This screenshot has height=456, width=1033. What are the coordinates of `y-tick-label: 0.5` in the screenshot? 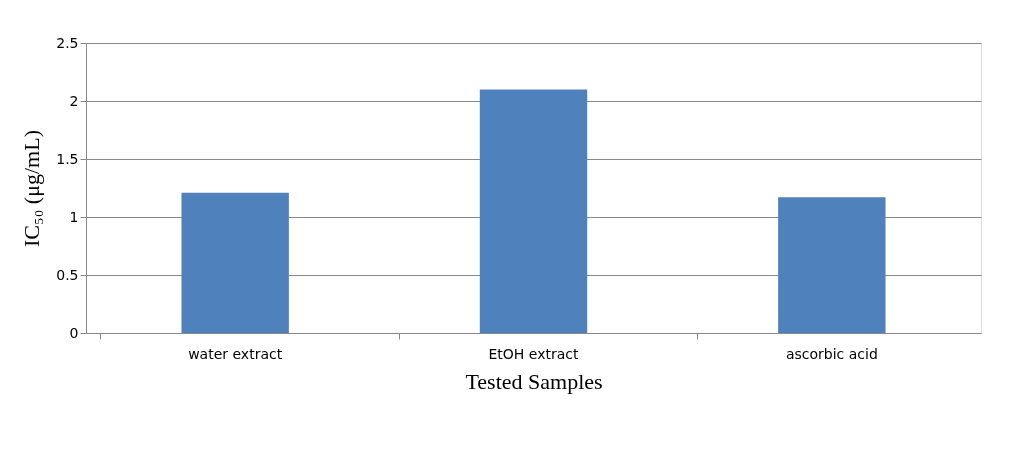 It's located at (67, 274).